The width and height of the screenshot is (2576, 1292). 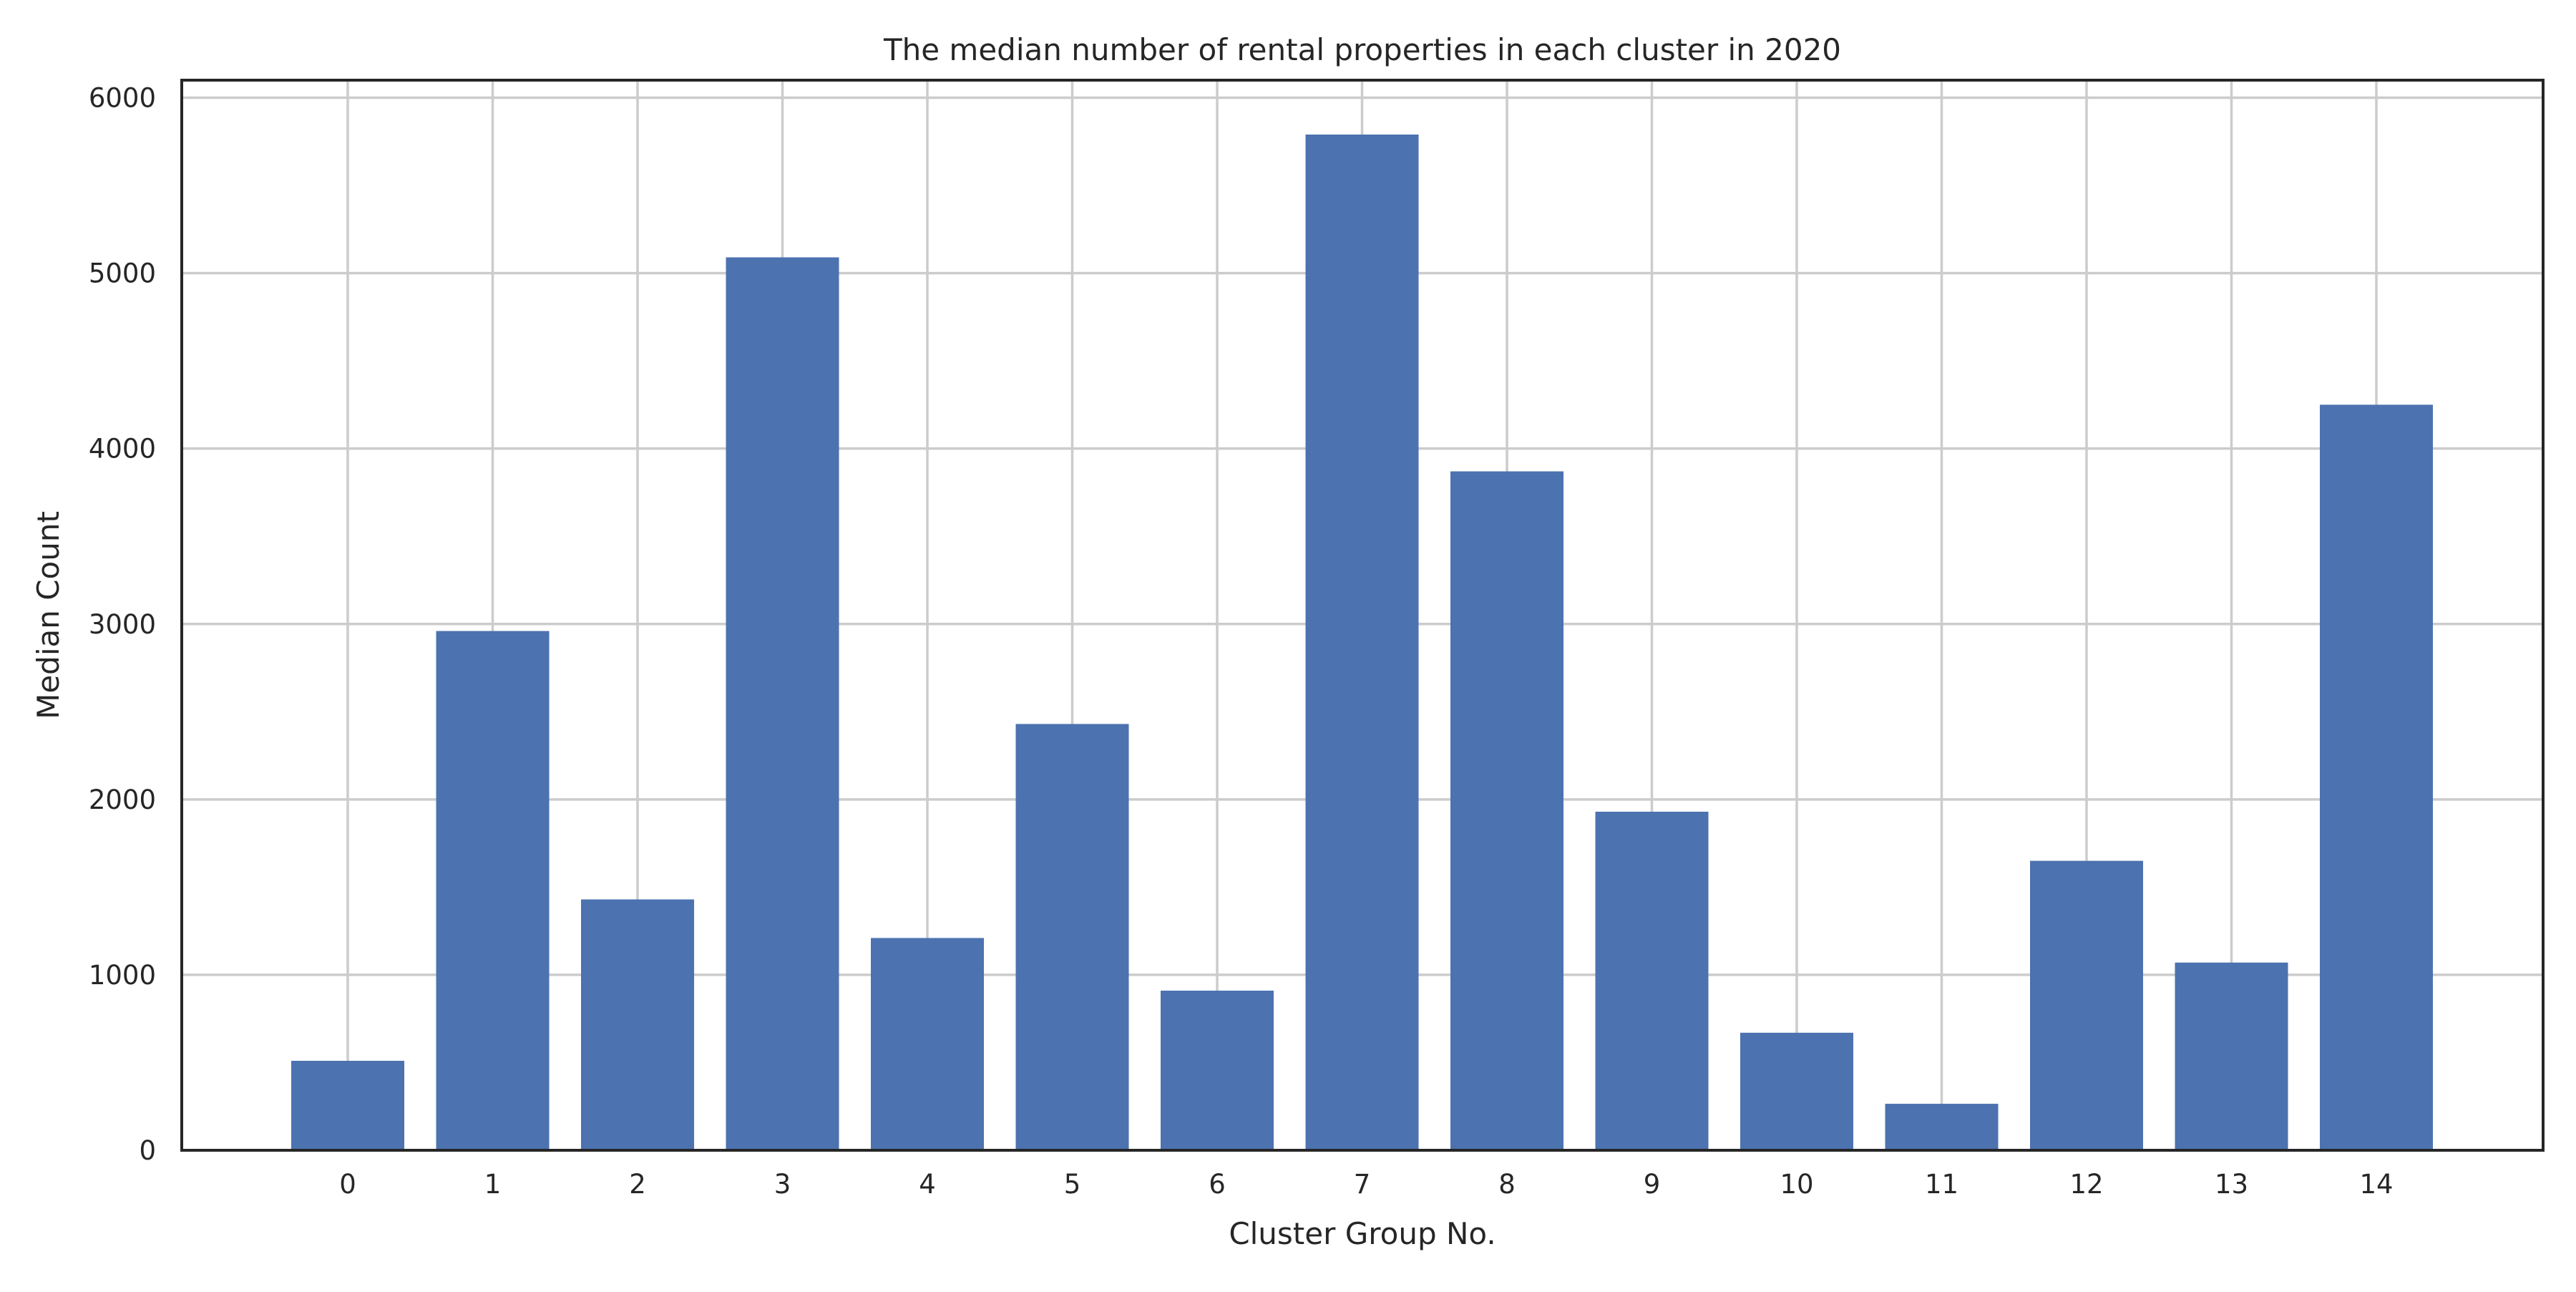 What do you see at coordinates (2376, 1184) in the screenshot?
I see `x-tick-label: 14` at bounding box center [2376, 1184].